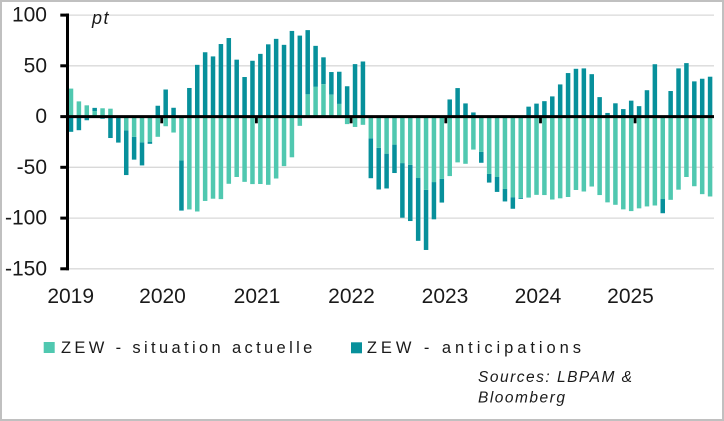 This screenshot has height=421, width=724. What do you see at coordinates (351, 296) in the screenshot?
I see `svg-text: 2022` at bounding box center [351, 296].